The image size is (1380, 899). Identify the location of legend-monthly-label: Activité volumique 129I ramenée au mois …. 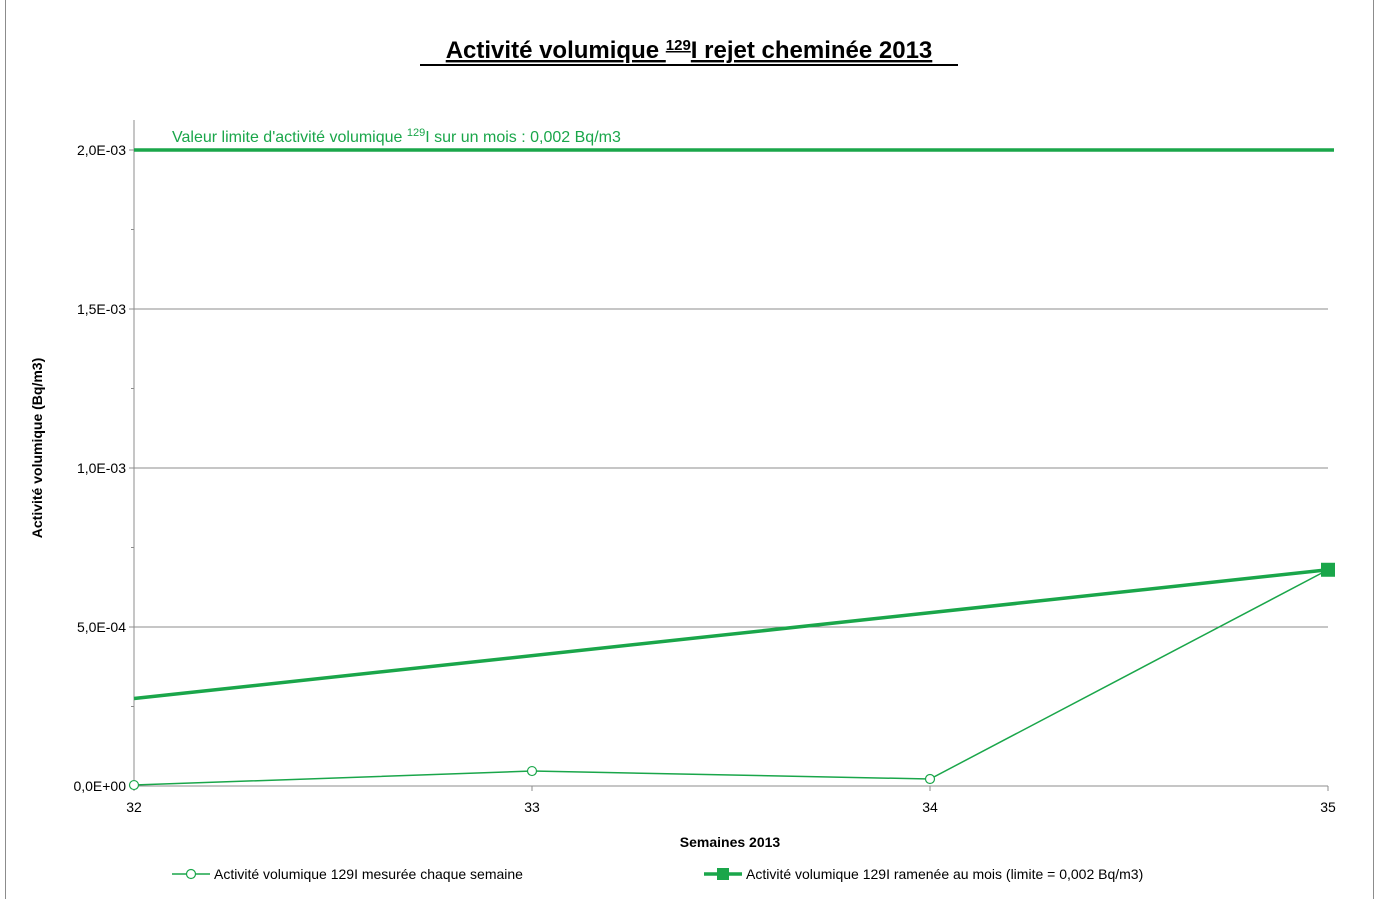
(944, 874).